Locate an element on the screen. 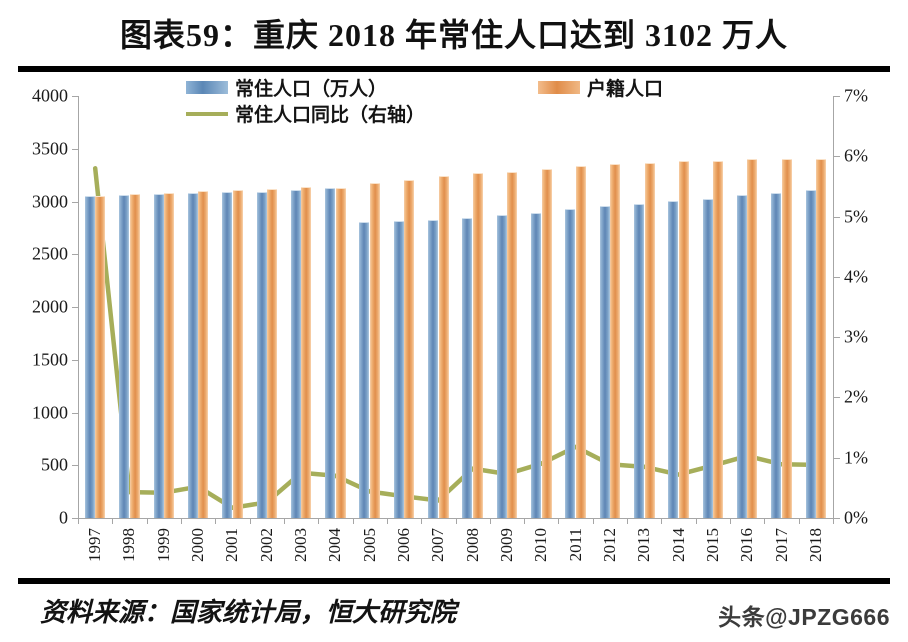  x-axis-tick-label: 2010 is located at coordinates (541, 545).